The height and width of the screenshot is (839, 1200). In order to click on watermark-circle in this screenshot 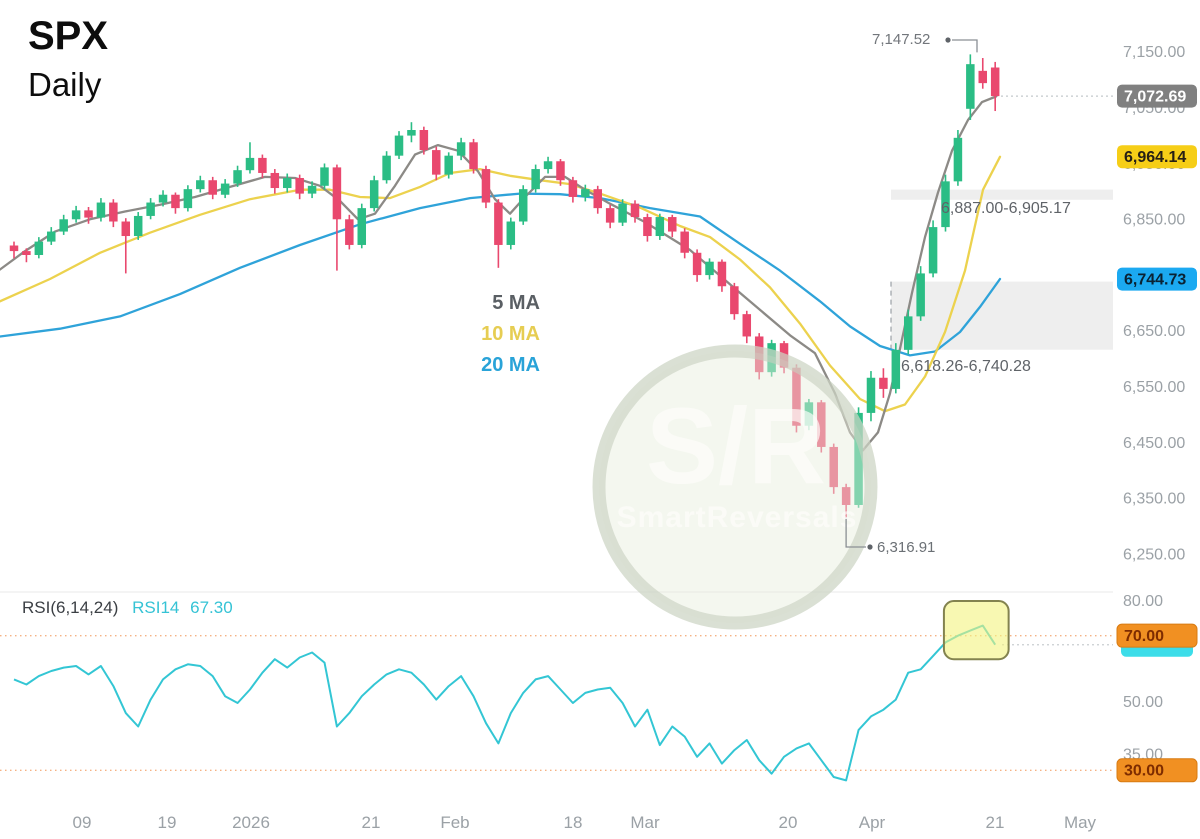, I will do `click(735, 487)`.